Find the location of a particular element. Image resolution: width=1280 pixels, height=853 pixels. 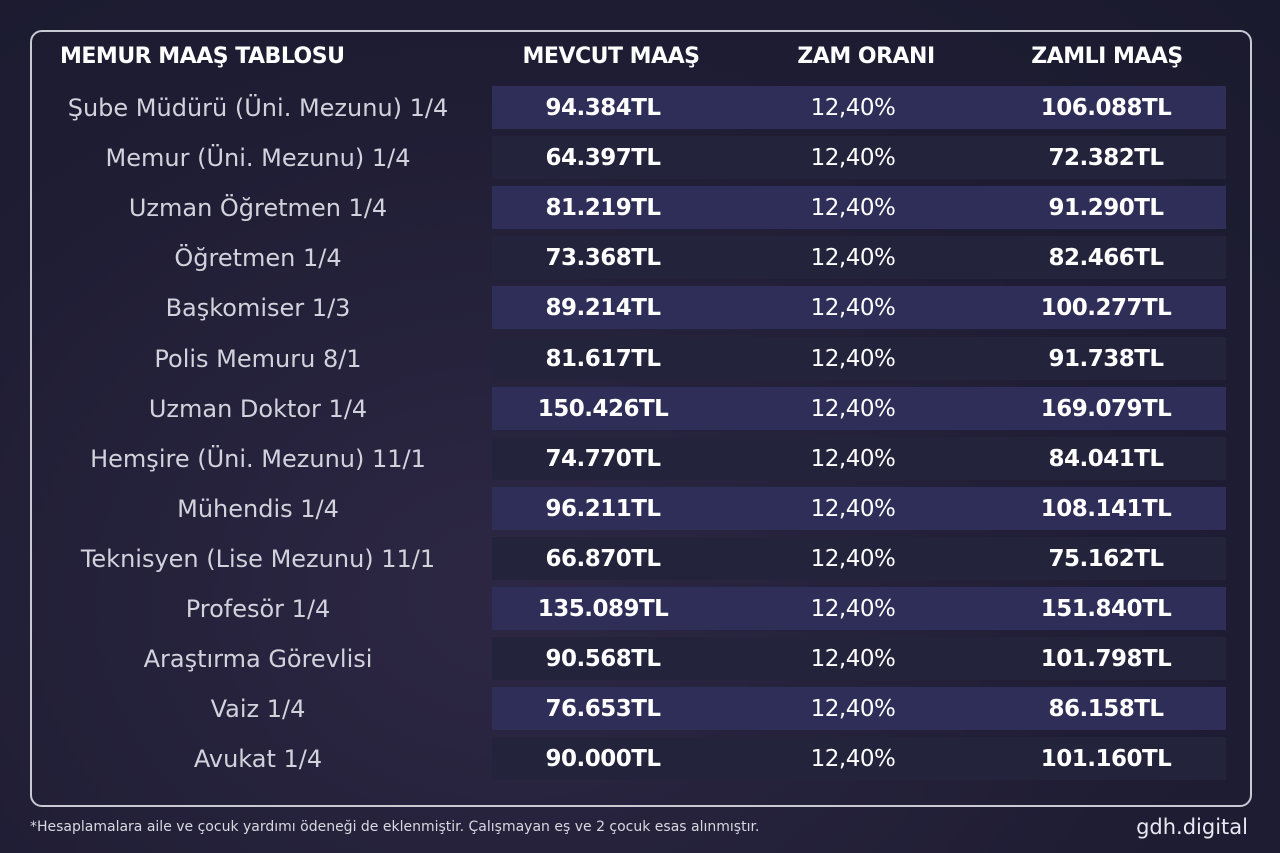

row-label: Öğretmen 1/4 is located at coordinates (258, 258).